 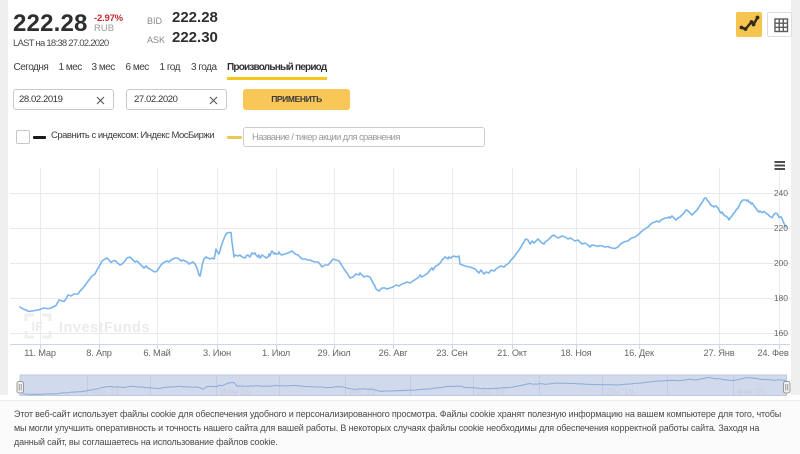 What do you see at coordinates (575, 353) in the screenshot?
I see `svg-text: 18. Ноя` at bounding box center [575, 353].